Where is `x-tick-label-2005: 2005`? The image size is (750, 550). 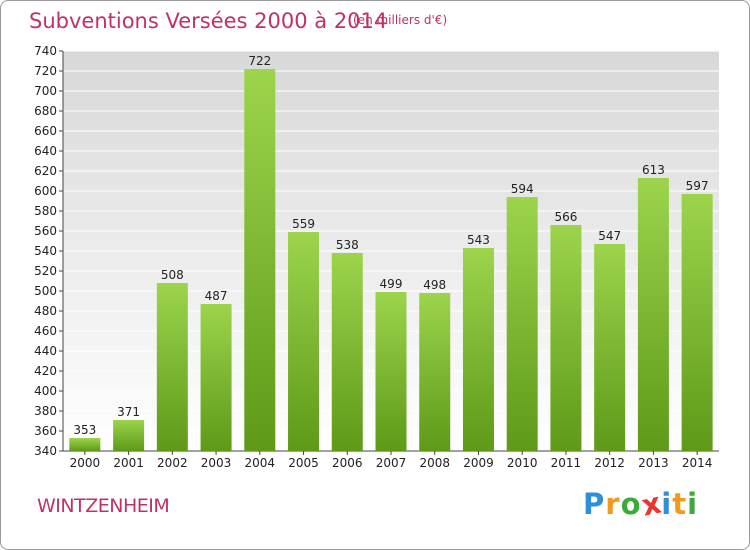 x-tick-label-2005: 2005 is located at coordinates (303, 463).